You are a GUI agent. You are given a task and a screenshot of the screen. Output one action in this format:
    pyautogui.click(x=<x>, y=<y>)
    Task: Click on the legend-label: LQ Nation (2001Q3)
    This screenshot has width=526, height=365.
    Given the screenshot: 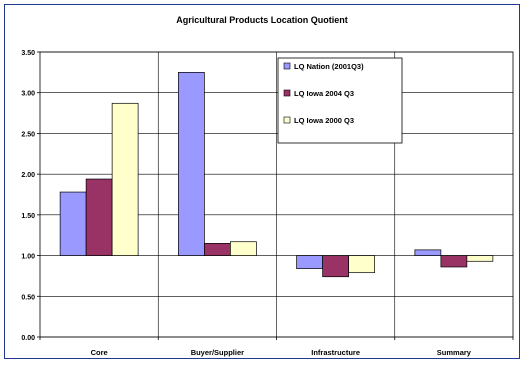 What is the action you would take?
    pyautogui.click(x=329, y=66)
    